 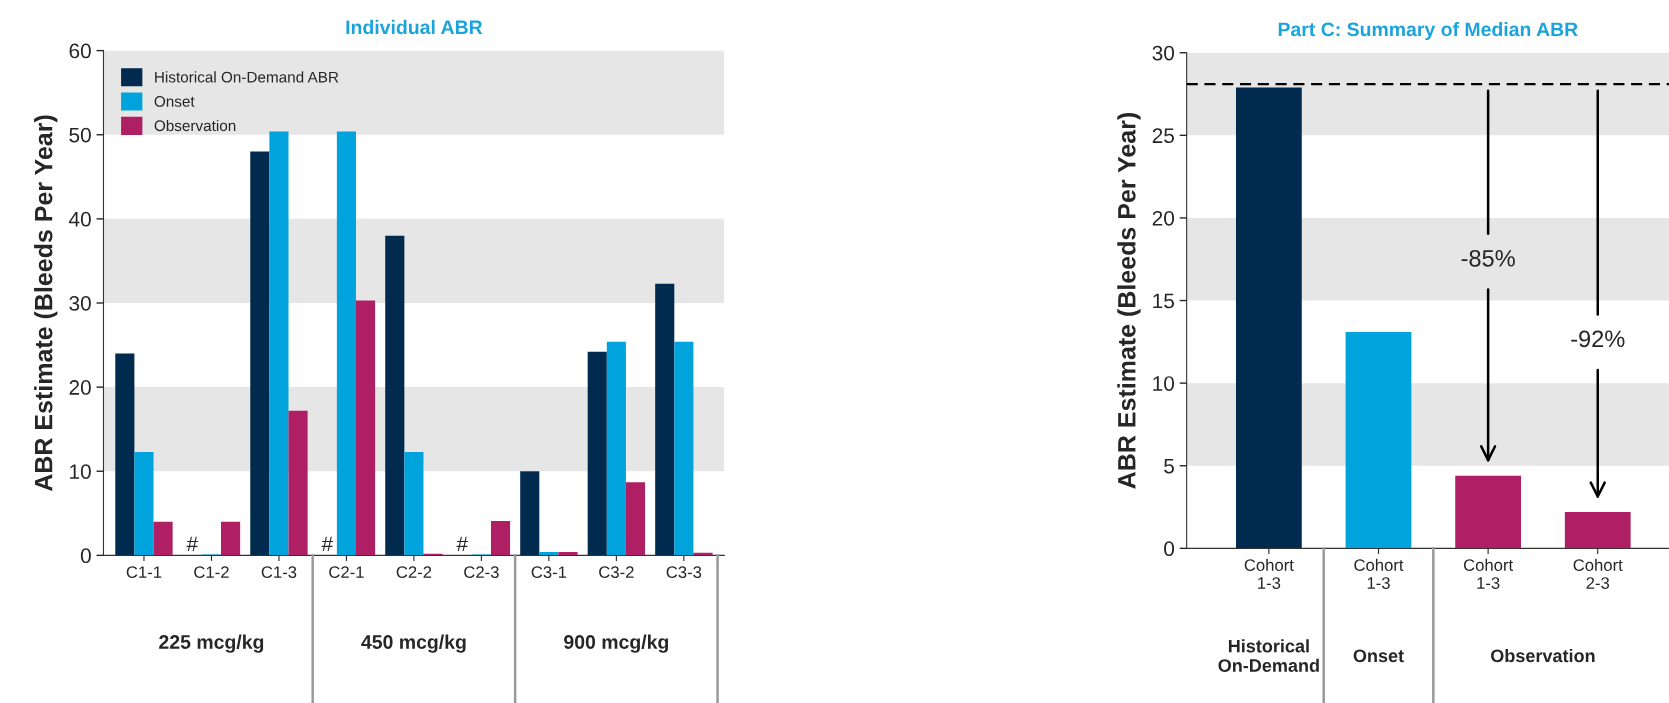 I want to click on text: Observation, so click(x=1543, y=655).